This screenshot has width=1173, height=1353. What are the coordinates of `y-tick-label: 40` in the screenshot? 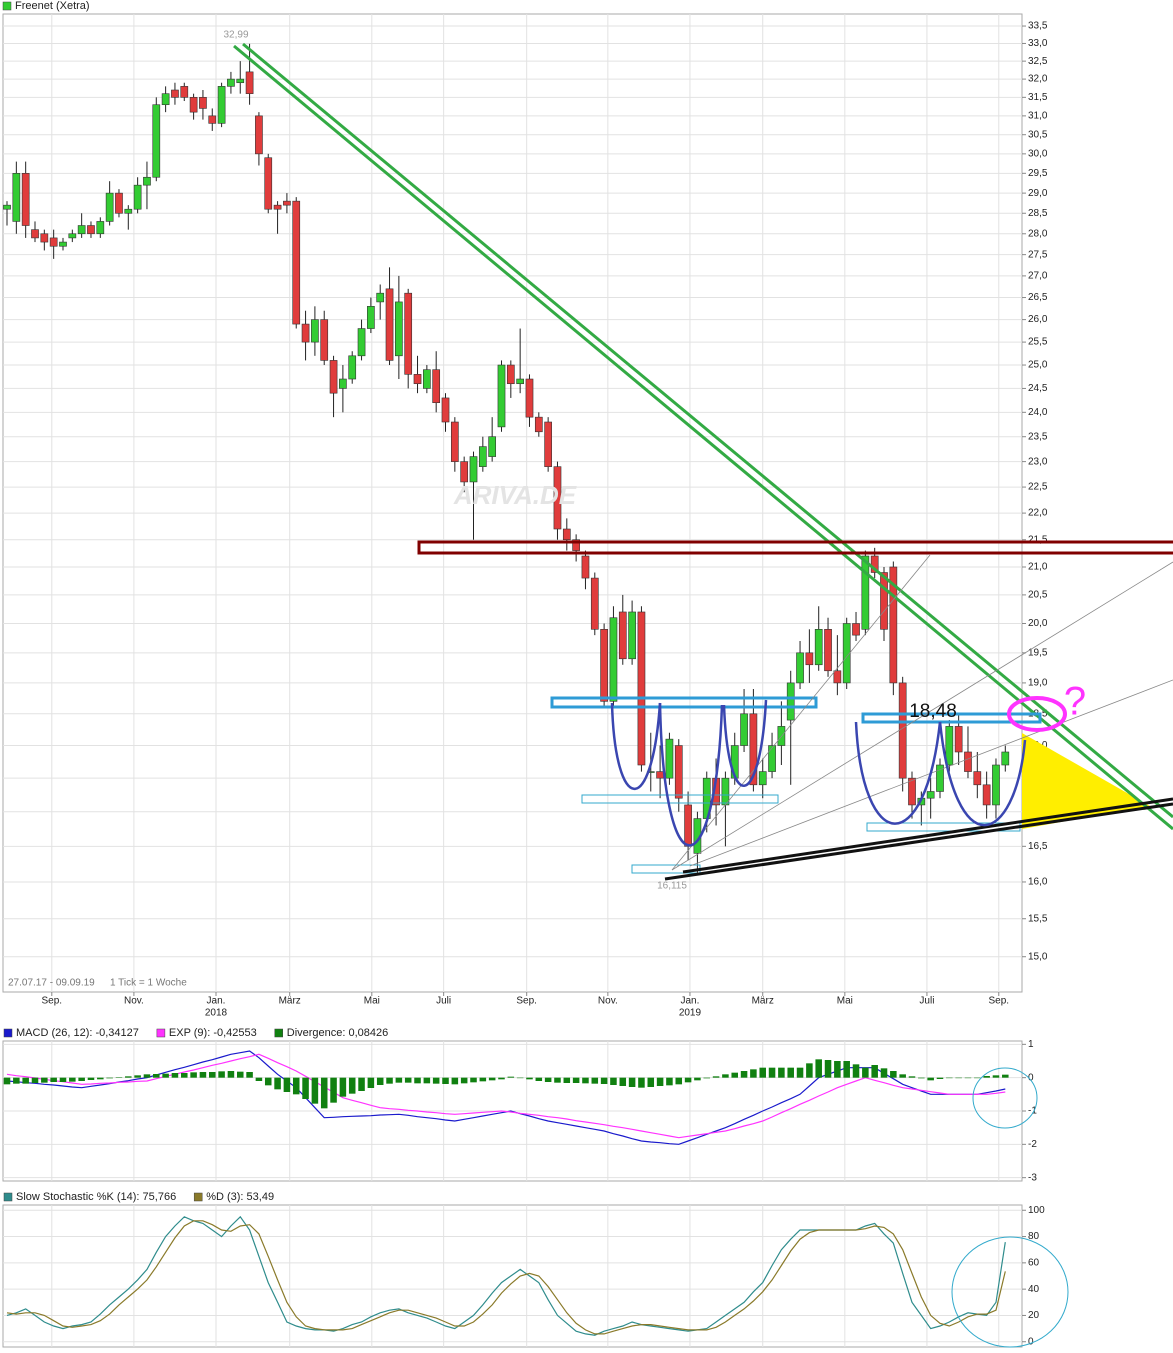 It's located at (1034, 1289).